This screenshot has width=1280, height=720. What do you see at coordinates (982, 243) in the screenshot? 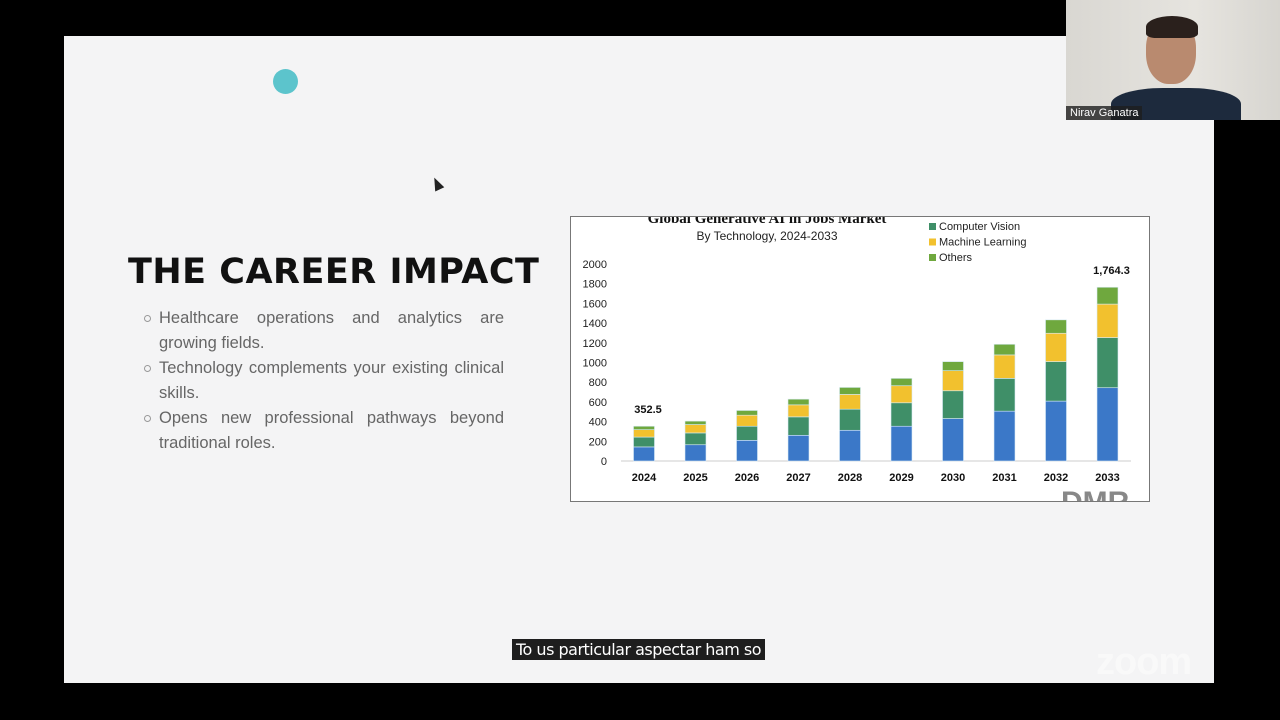
I see `legend-label: Machine Learning` at bounding box center [982, 243].